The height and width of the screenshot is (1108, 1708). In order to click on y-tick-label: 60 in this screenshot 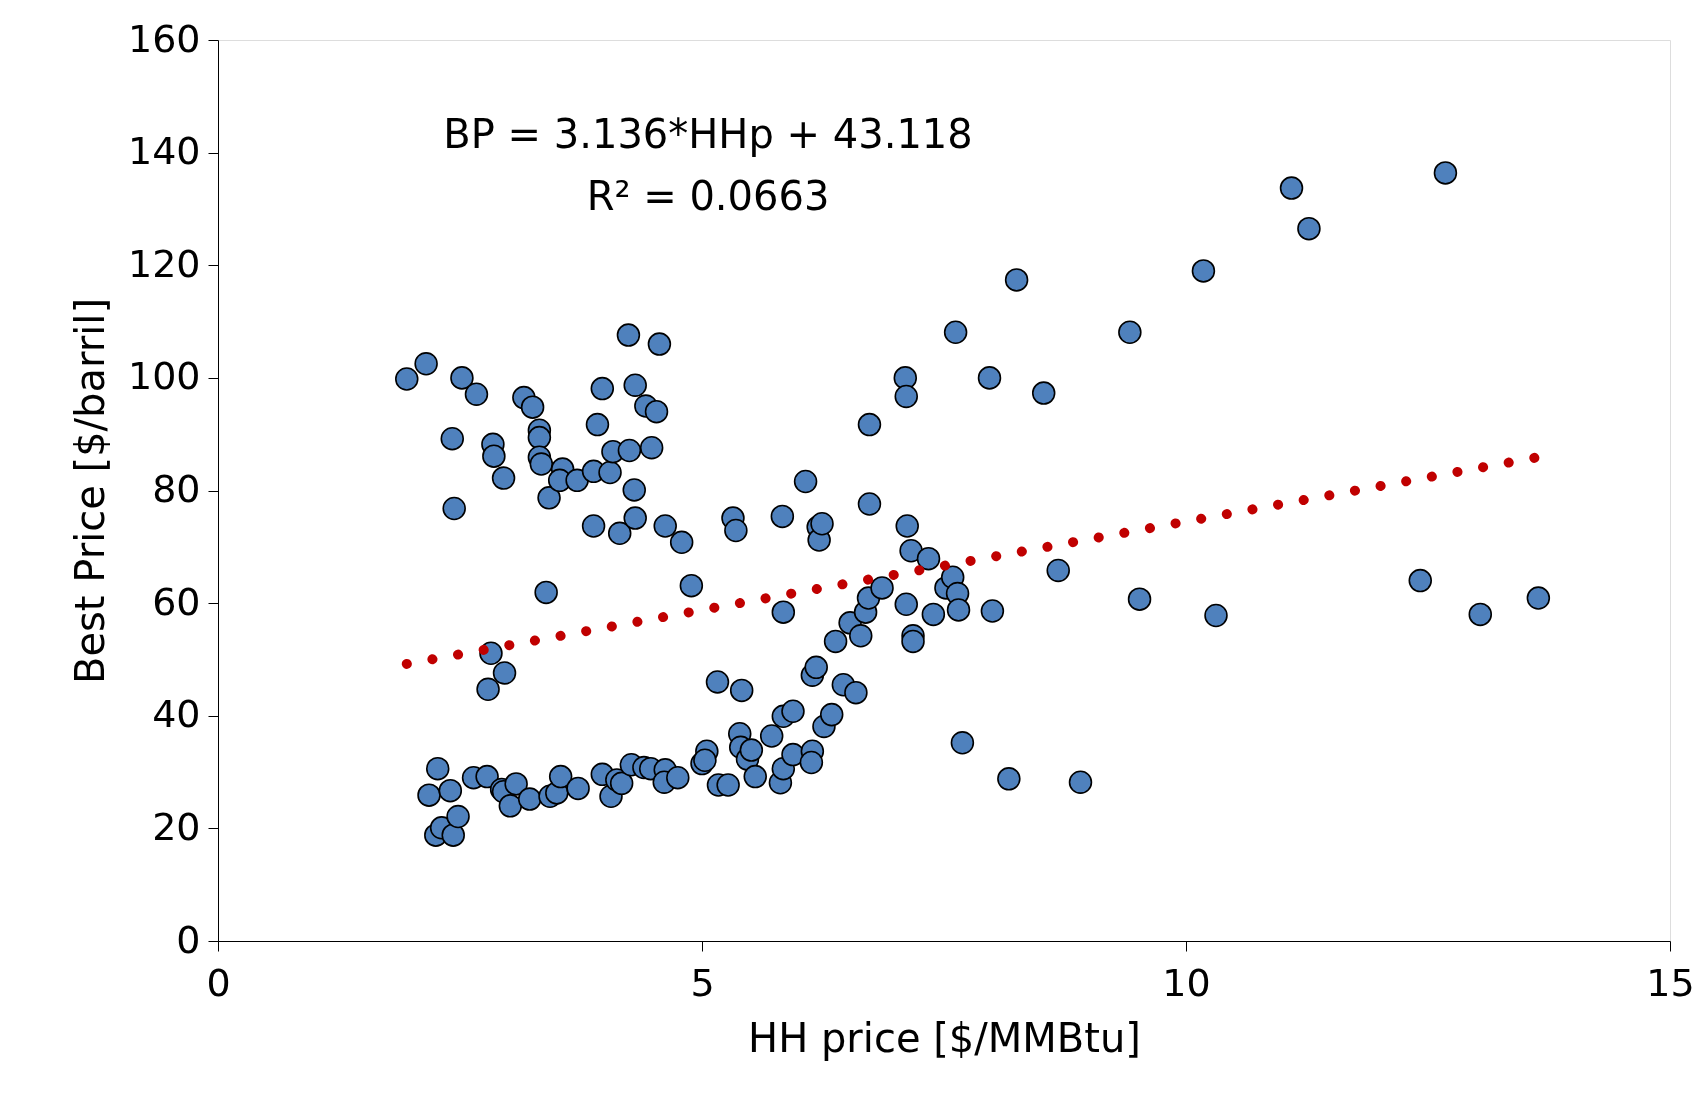, I will do `click(176, 601)`.